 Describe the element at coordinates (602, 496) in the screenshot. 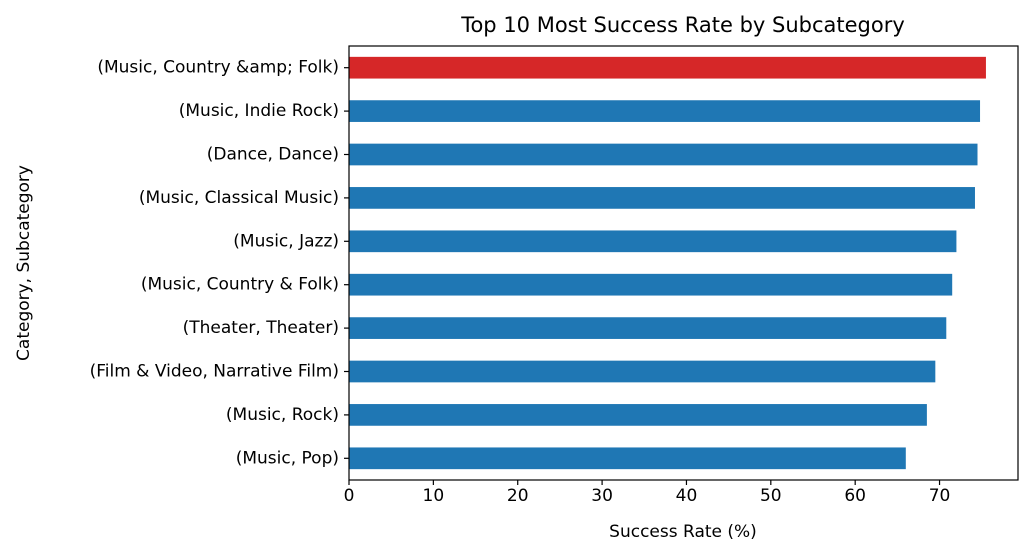

I see `x-tick-label: 30` at that location.